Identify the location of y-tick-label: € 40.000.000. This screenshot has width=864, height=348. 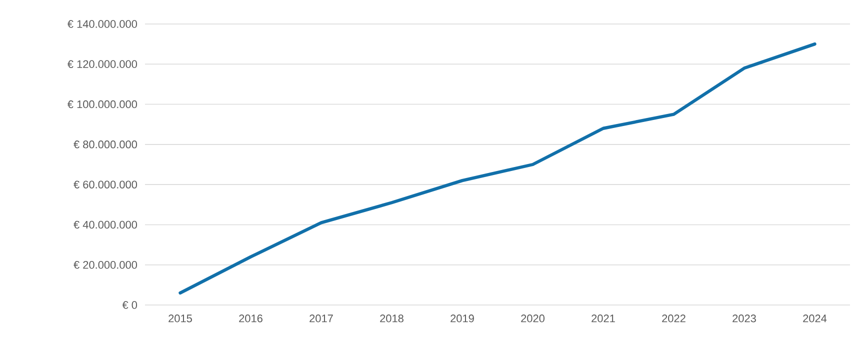
(106, 224).